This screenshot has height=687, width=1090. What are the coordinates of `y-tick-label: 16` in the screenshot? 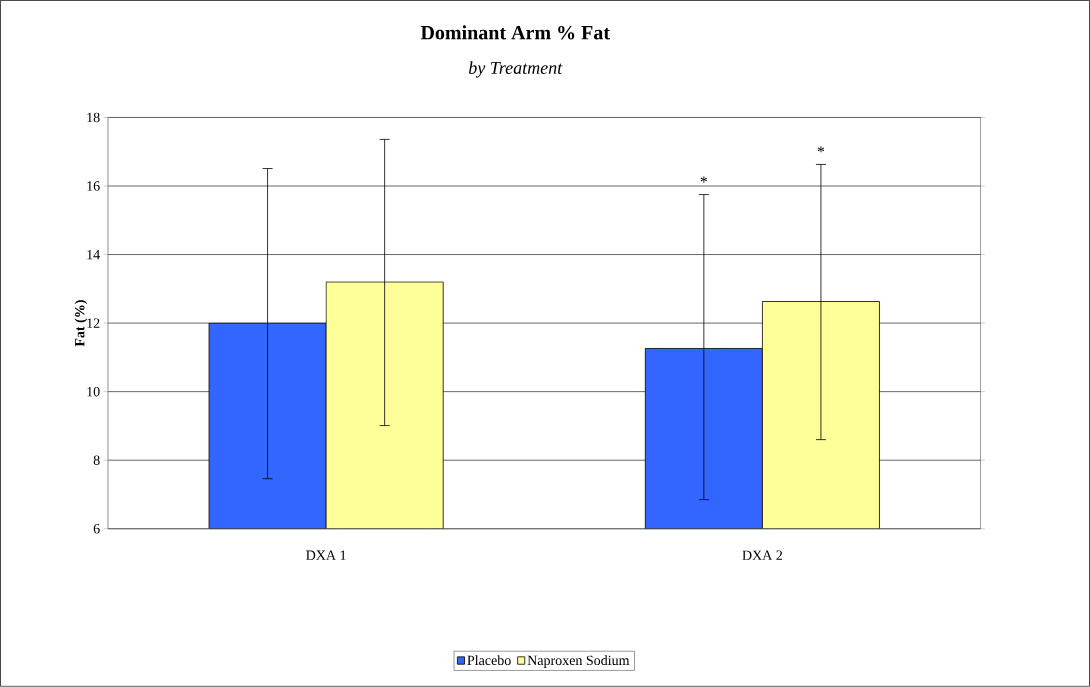 It's located at (93, 186).